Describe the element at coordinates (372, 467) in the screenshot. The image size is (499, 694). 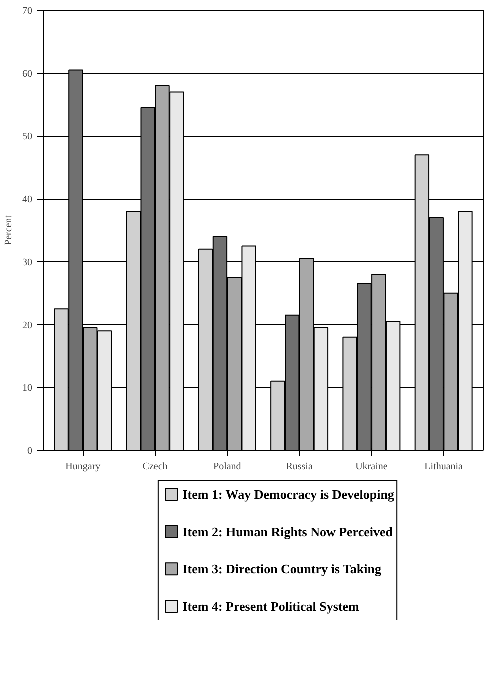
I see `x-tick-label: Ukraine` at that location.